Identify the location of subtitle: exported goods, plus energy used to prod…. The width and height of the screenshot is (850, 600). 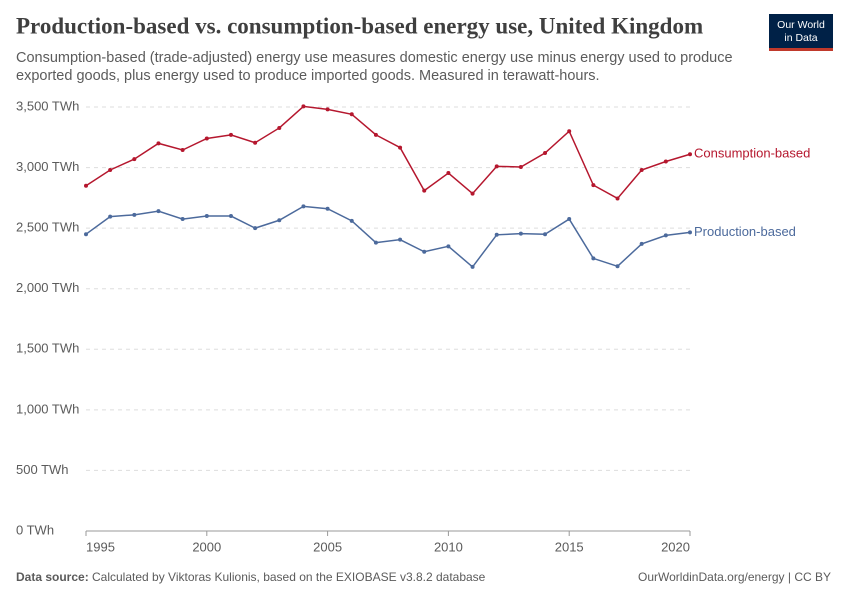
(308, 76).